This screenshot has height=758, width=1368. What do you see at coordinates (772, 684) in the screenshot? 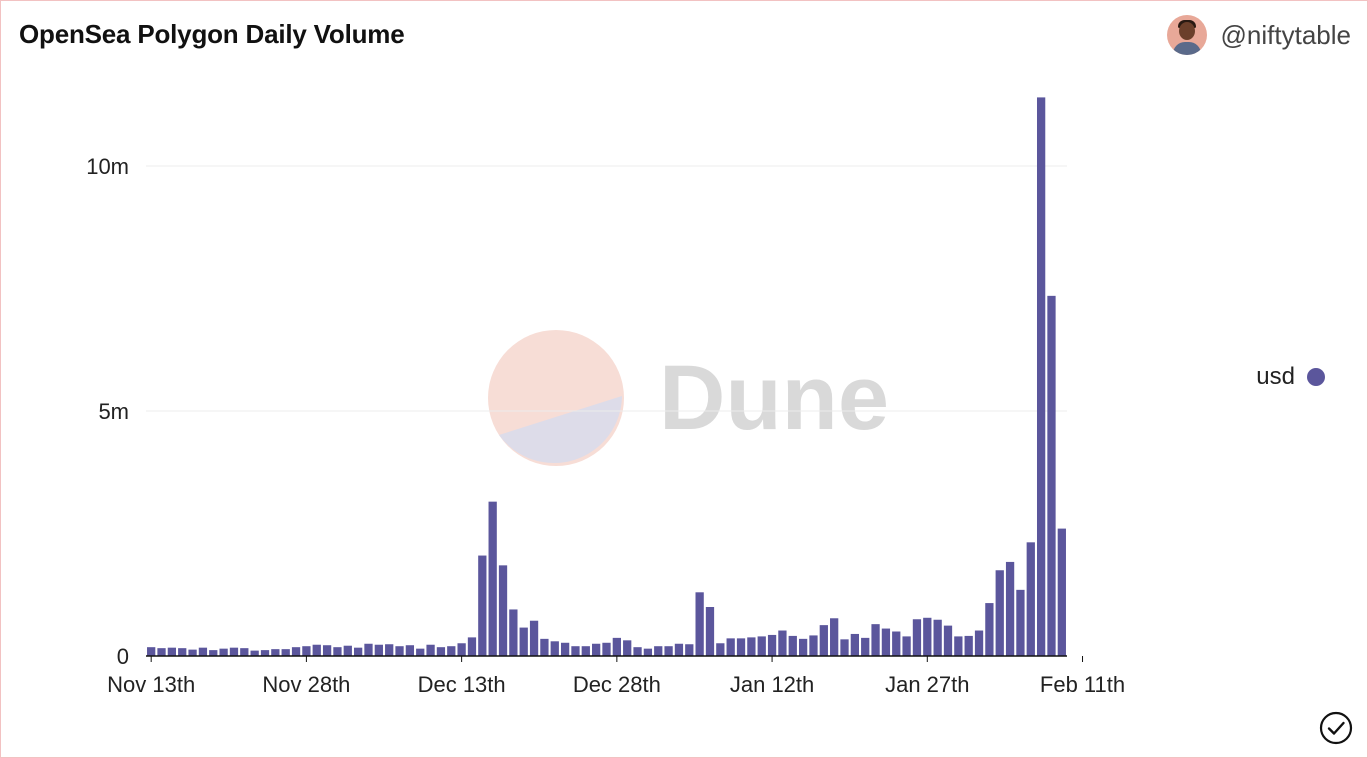
I see `x-tick-label: Jan 12th` at bounding box center [772, 684].